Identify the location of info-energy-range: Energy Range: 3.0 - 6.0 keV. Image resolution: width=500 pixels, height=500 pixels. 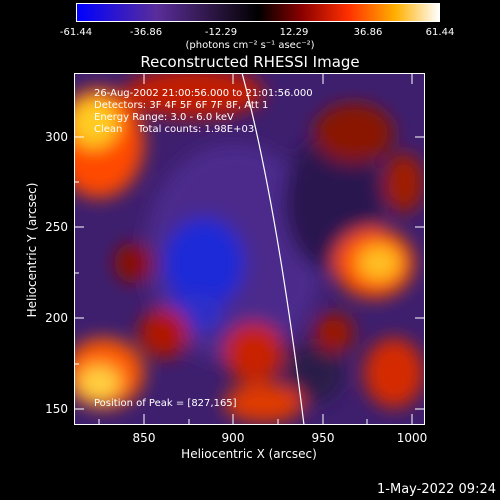
(164, 117).